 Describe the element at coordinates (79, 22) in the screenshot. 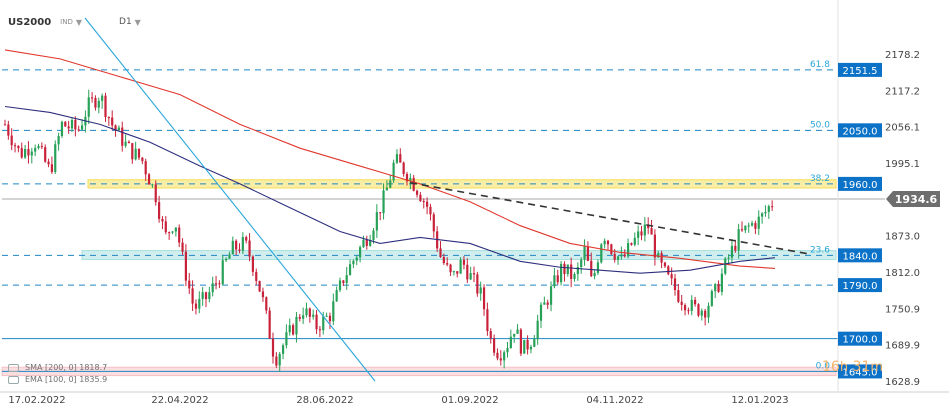

I see `symbol-dropdown-icon: ▼` at that location.